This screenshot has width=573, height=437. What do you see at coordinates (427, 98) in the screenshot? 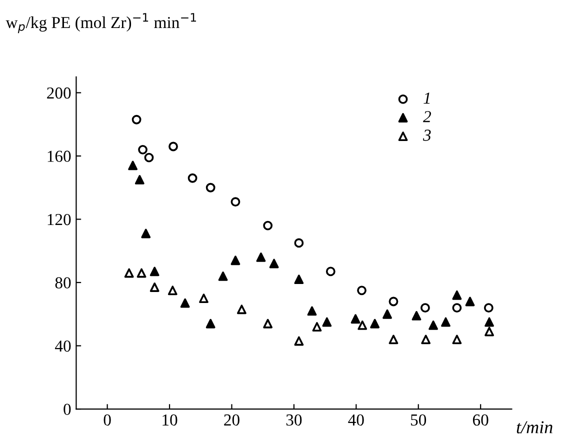
I see `legend-label: 1` at bounding box center [427, 98].